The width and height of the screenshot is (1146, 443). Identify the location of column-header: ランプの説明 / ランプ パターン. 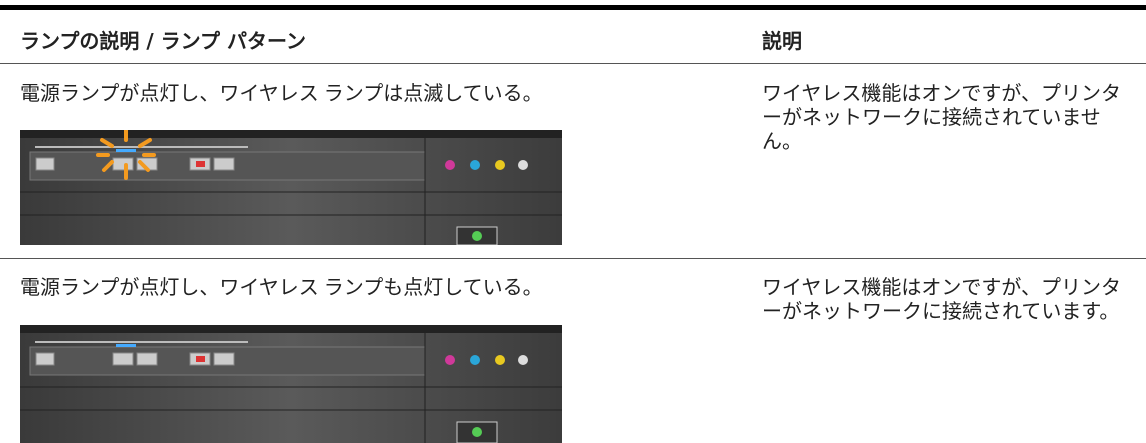
(163, 41).